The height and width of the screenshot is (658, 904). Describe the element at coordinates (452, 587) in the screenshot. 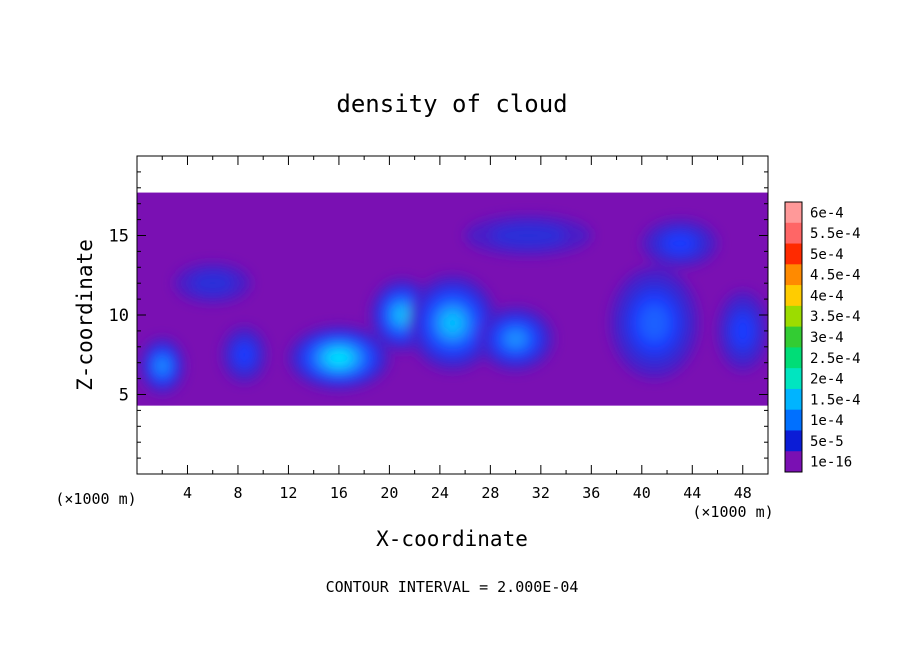

I see `contour-interval-note: CONTOUR INTERVAL = 2.000E-04` at that location.